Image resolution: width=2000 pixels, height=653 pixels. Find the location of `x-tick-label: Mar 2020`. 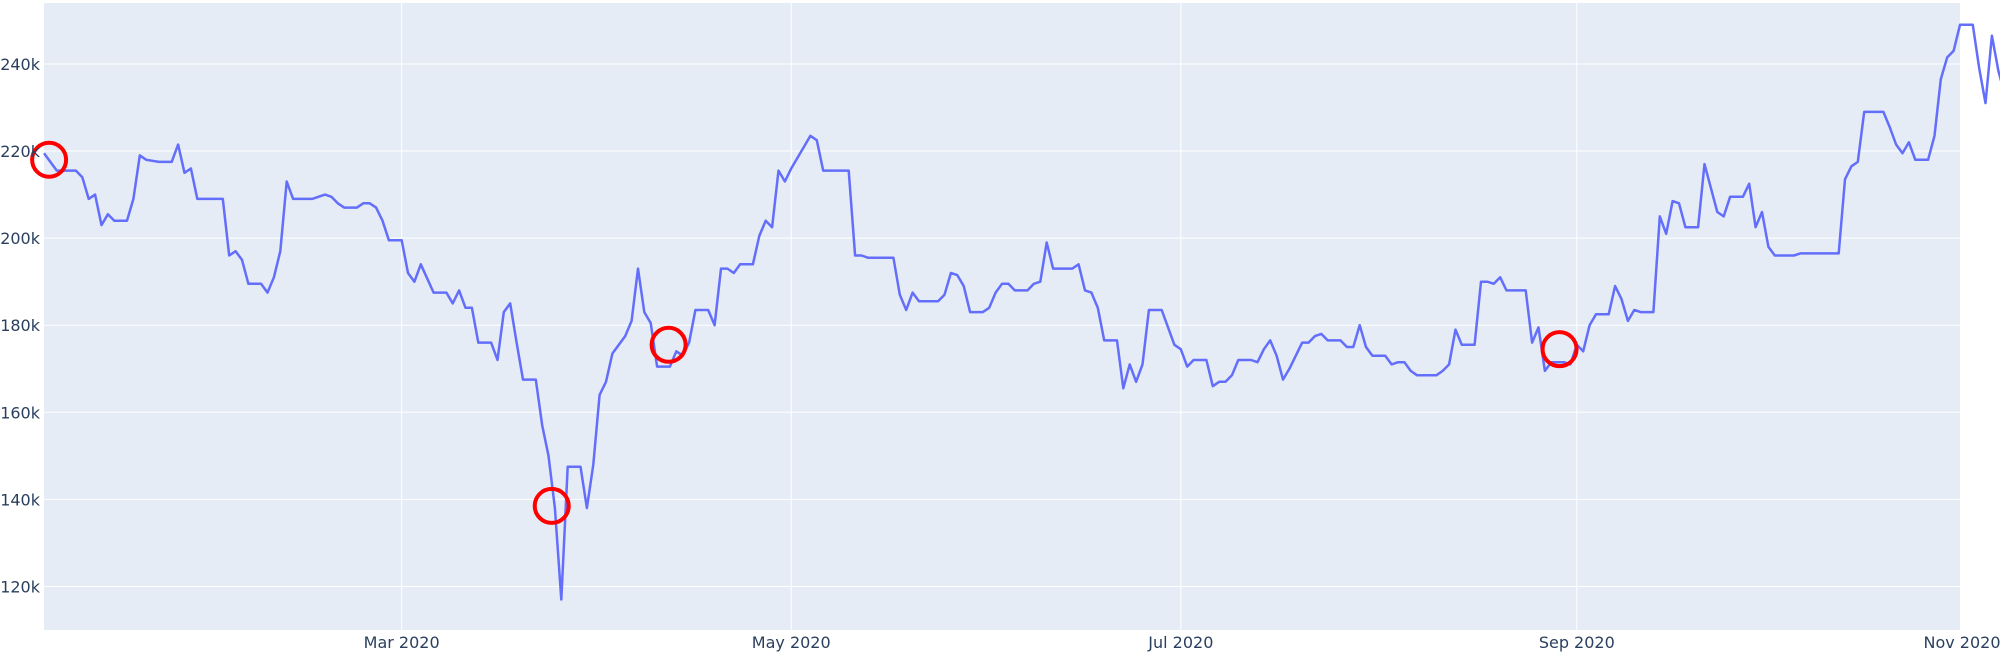

x-tick-label: Mar 2020 is located at coordinates (402, 642).